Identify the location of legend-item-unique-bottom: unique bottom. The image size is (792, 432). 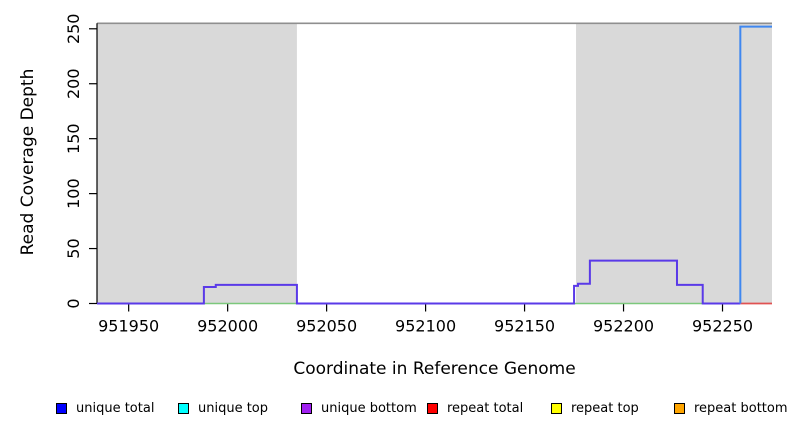
(359, 408).